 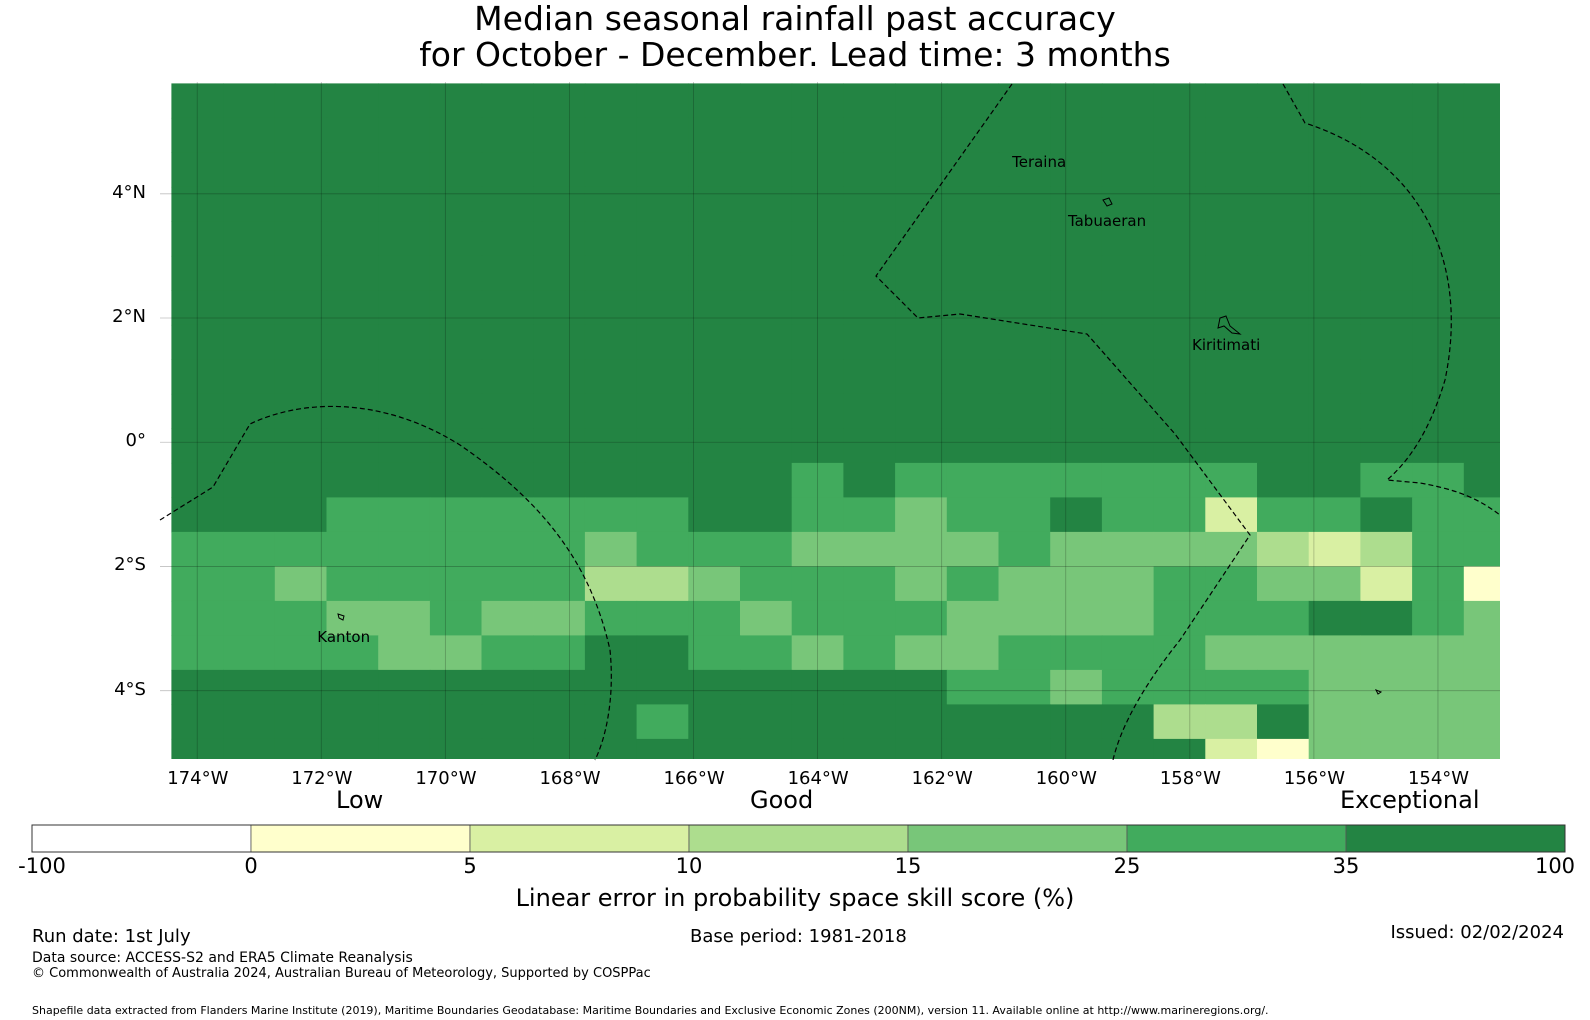 I want to click on colorbar-tick-label: 0, so click(x=251, y=866).